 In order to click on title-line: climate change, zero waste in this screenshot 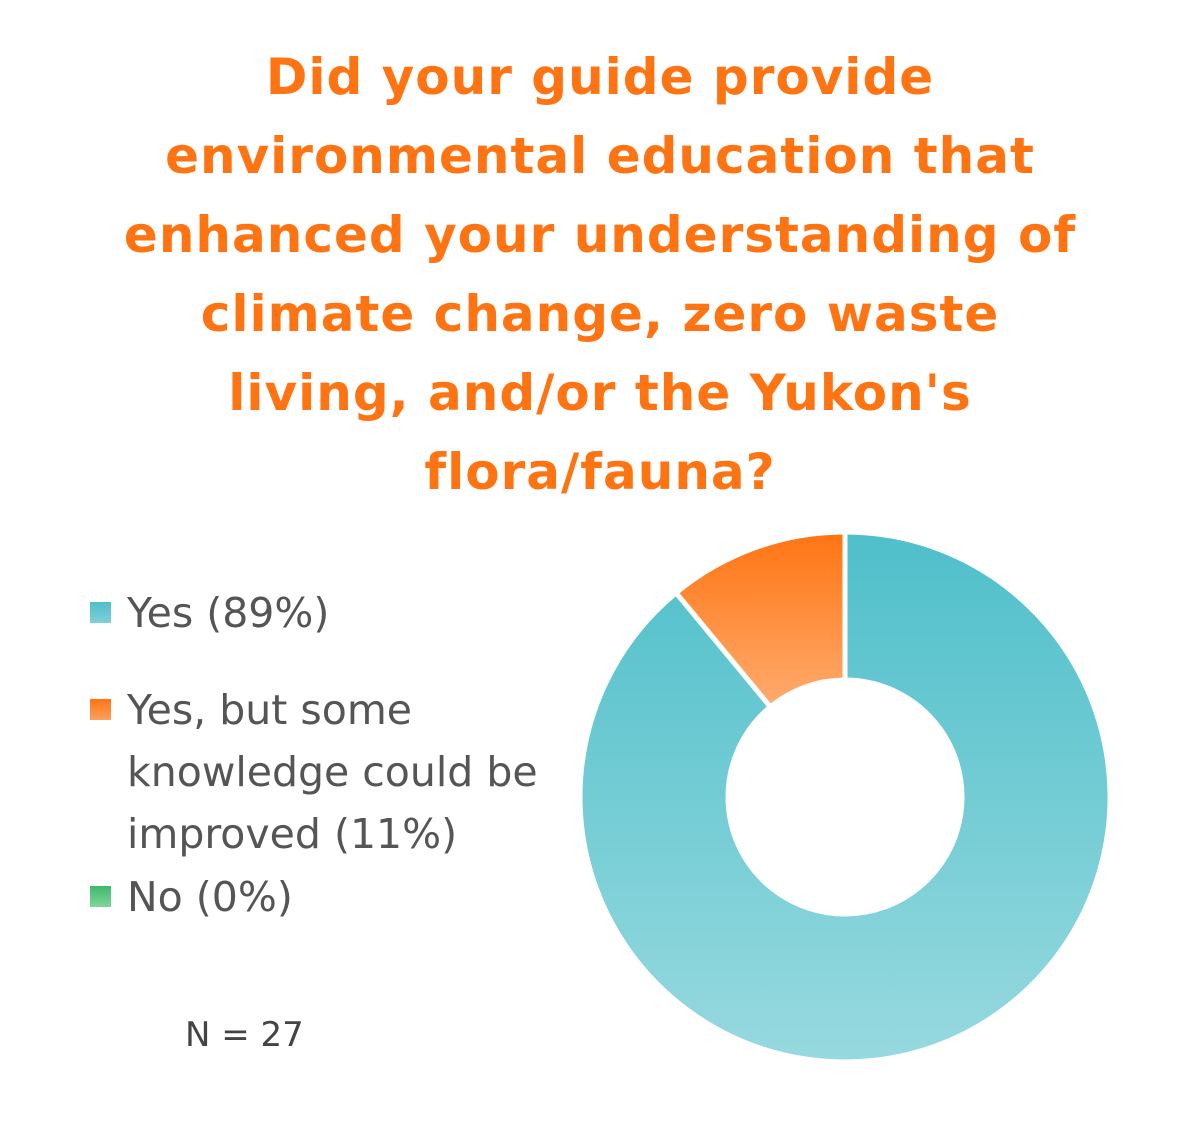, I will do `click(600, 314)`.